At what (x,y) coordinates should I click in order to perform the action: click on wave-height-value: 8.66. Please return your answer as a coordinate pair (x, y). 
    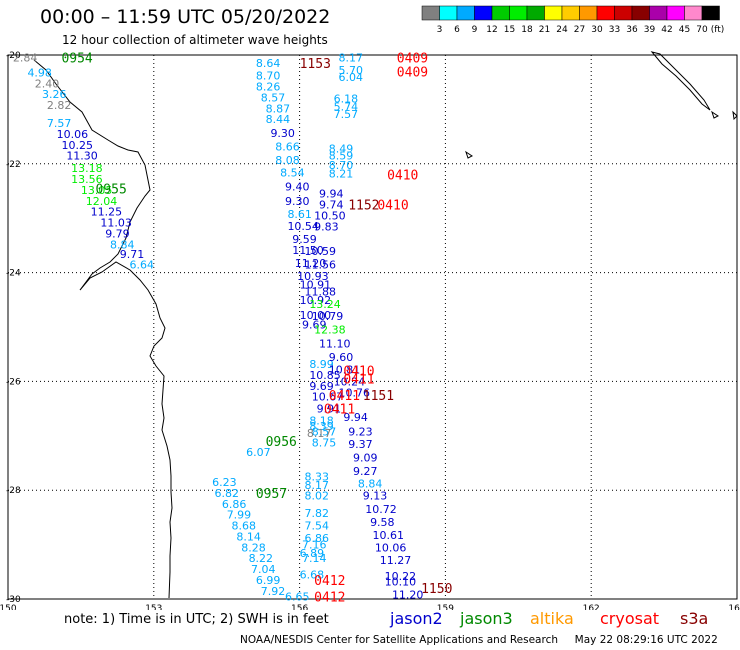
    Looking at the image, I should click on (287, 146).